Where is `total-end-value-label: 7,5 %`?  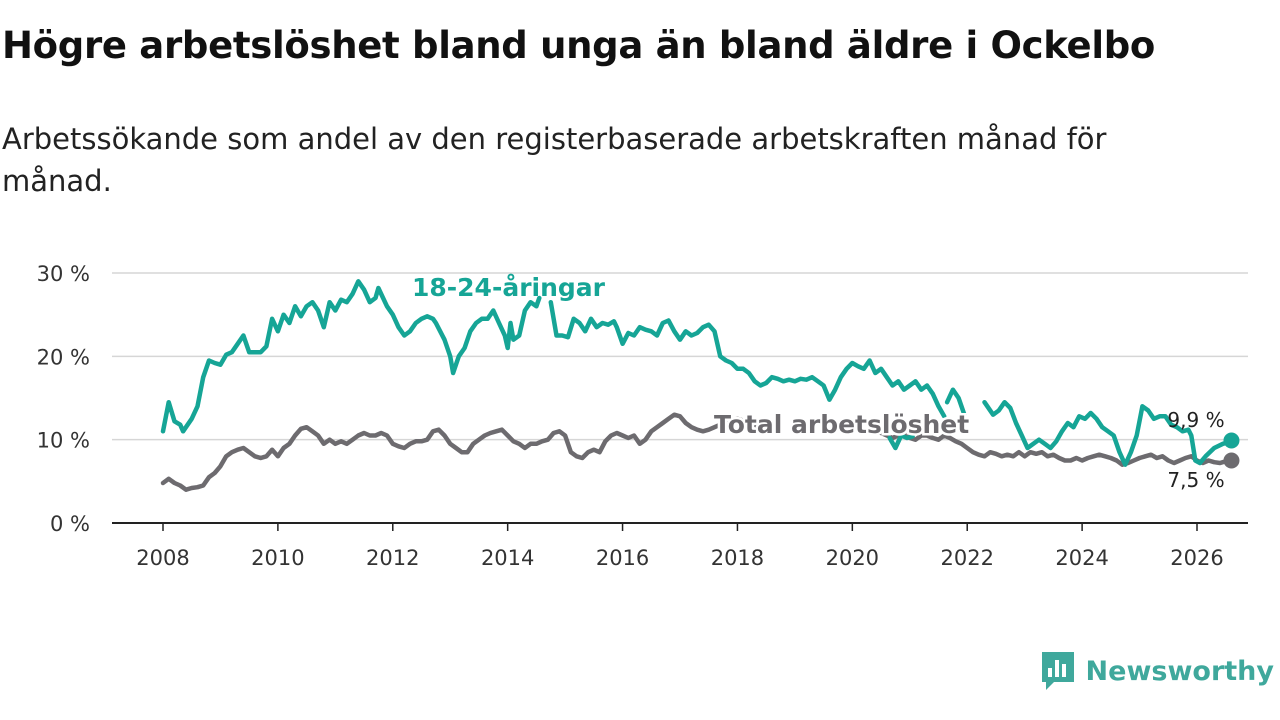 total-end-value-label: 7,5 % is located at coordinates (1195, 480).